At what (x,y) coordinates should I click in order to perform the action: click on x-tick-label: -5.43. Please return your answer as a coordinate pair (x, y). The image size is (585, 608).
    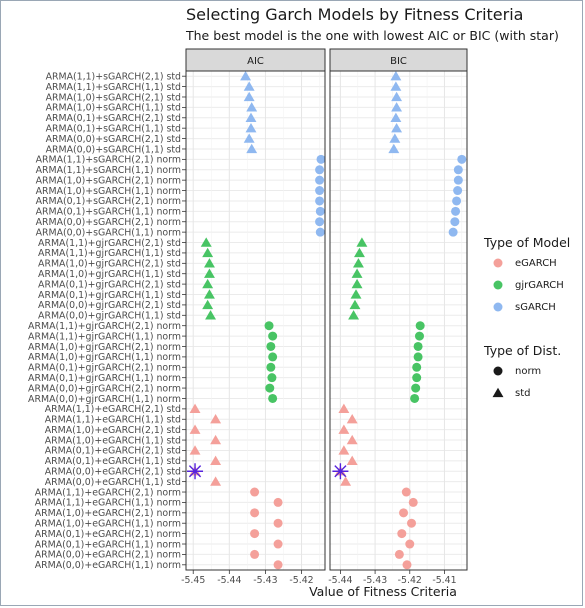
    Looking at the image, I should click on (375, 580).